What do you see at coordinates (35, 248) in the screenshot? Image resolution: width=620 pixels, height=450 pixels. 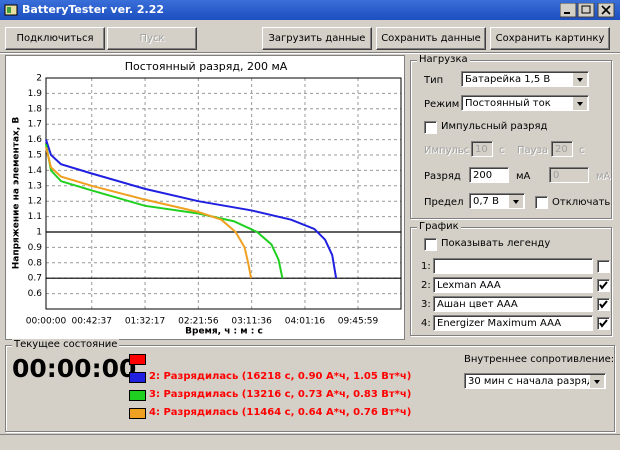 I see `y-tick-label: 0.9` at bounding box center [35, 248].